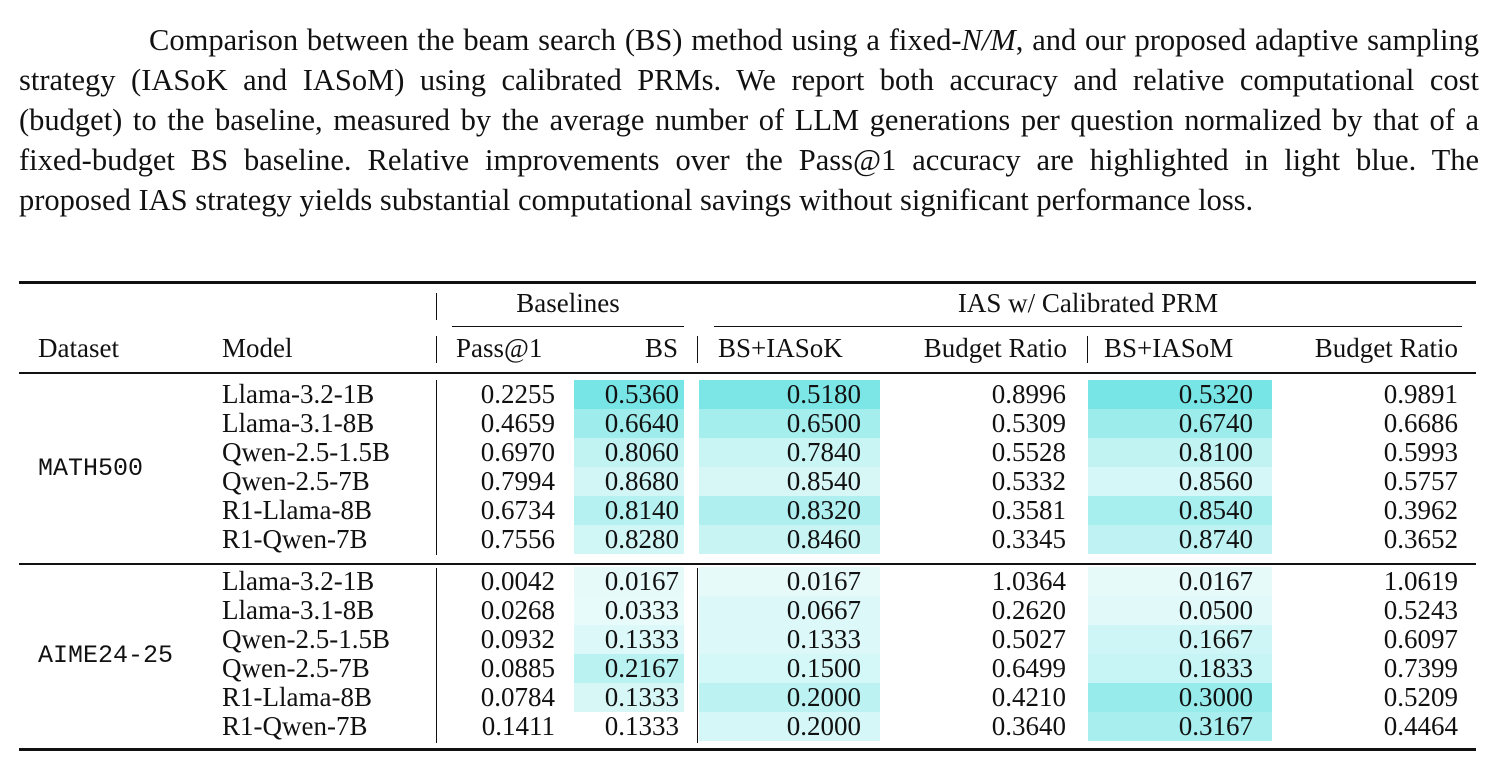 Image resolution: width=1500 pixels, height=783 pixels. What do you see at coordinates (1215, 510) in the screenshot?
I see `cell-bsm: 0.8540` at bounding box center [1215, 510].